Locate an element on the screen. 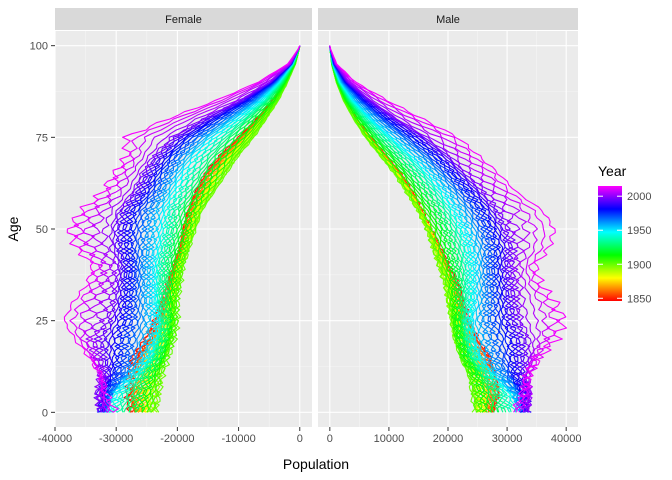 The image size is (672, 480). x-tick-label: -10000 is located at coordinates (238, 439).